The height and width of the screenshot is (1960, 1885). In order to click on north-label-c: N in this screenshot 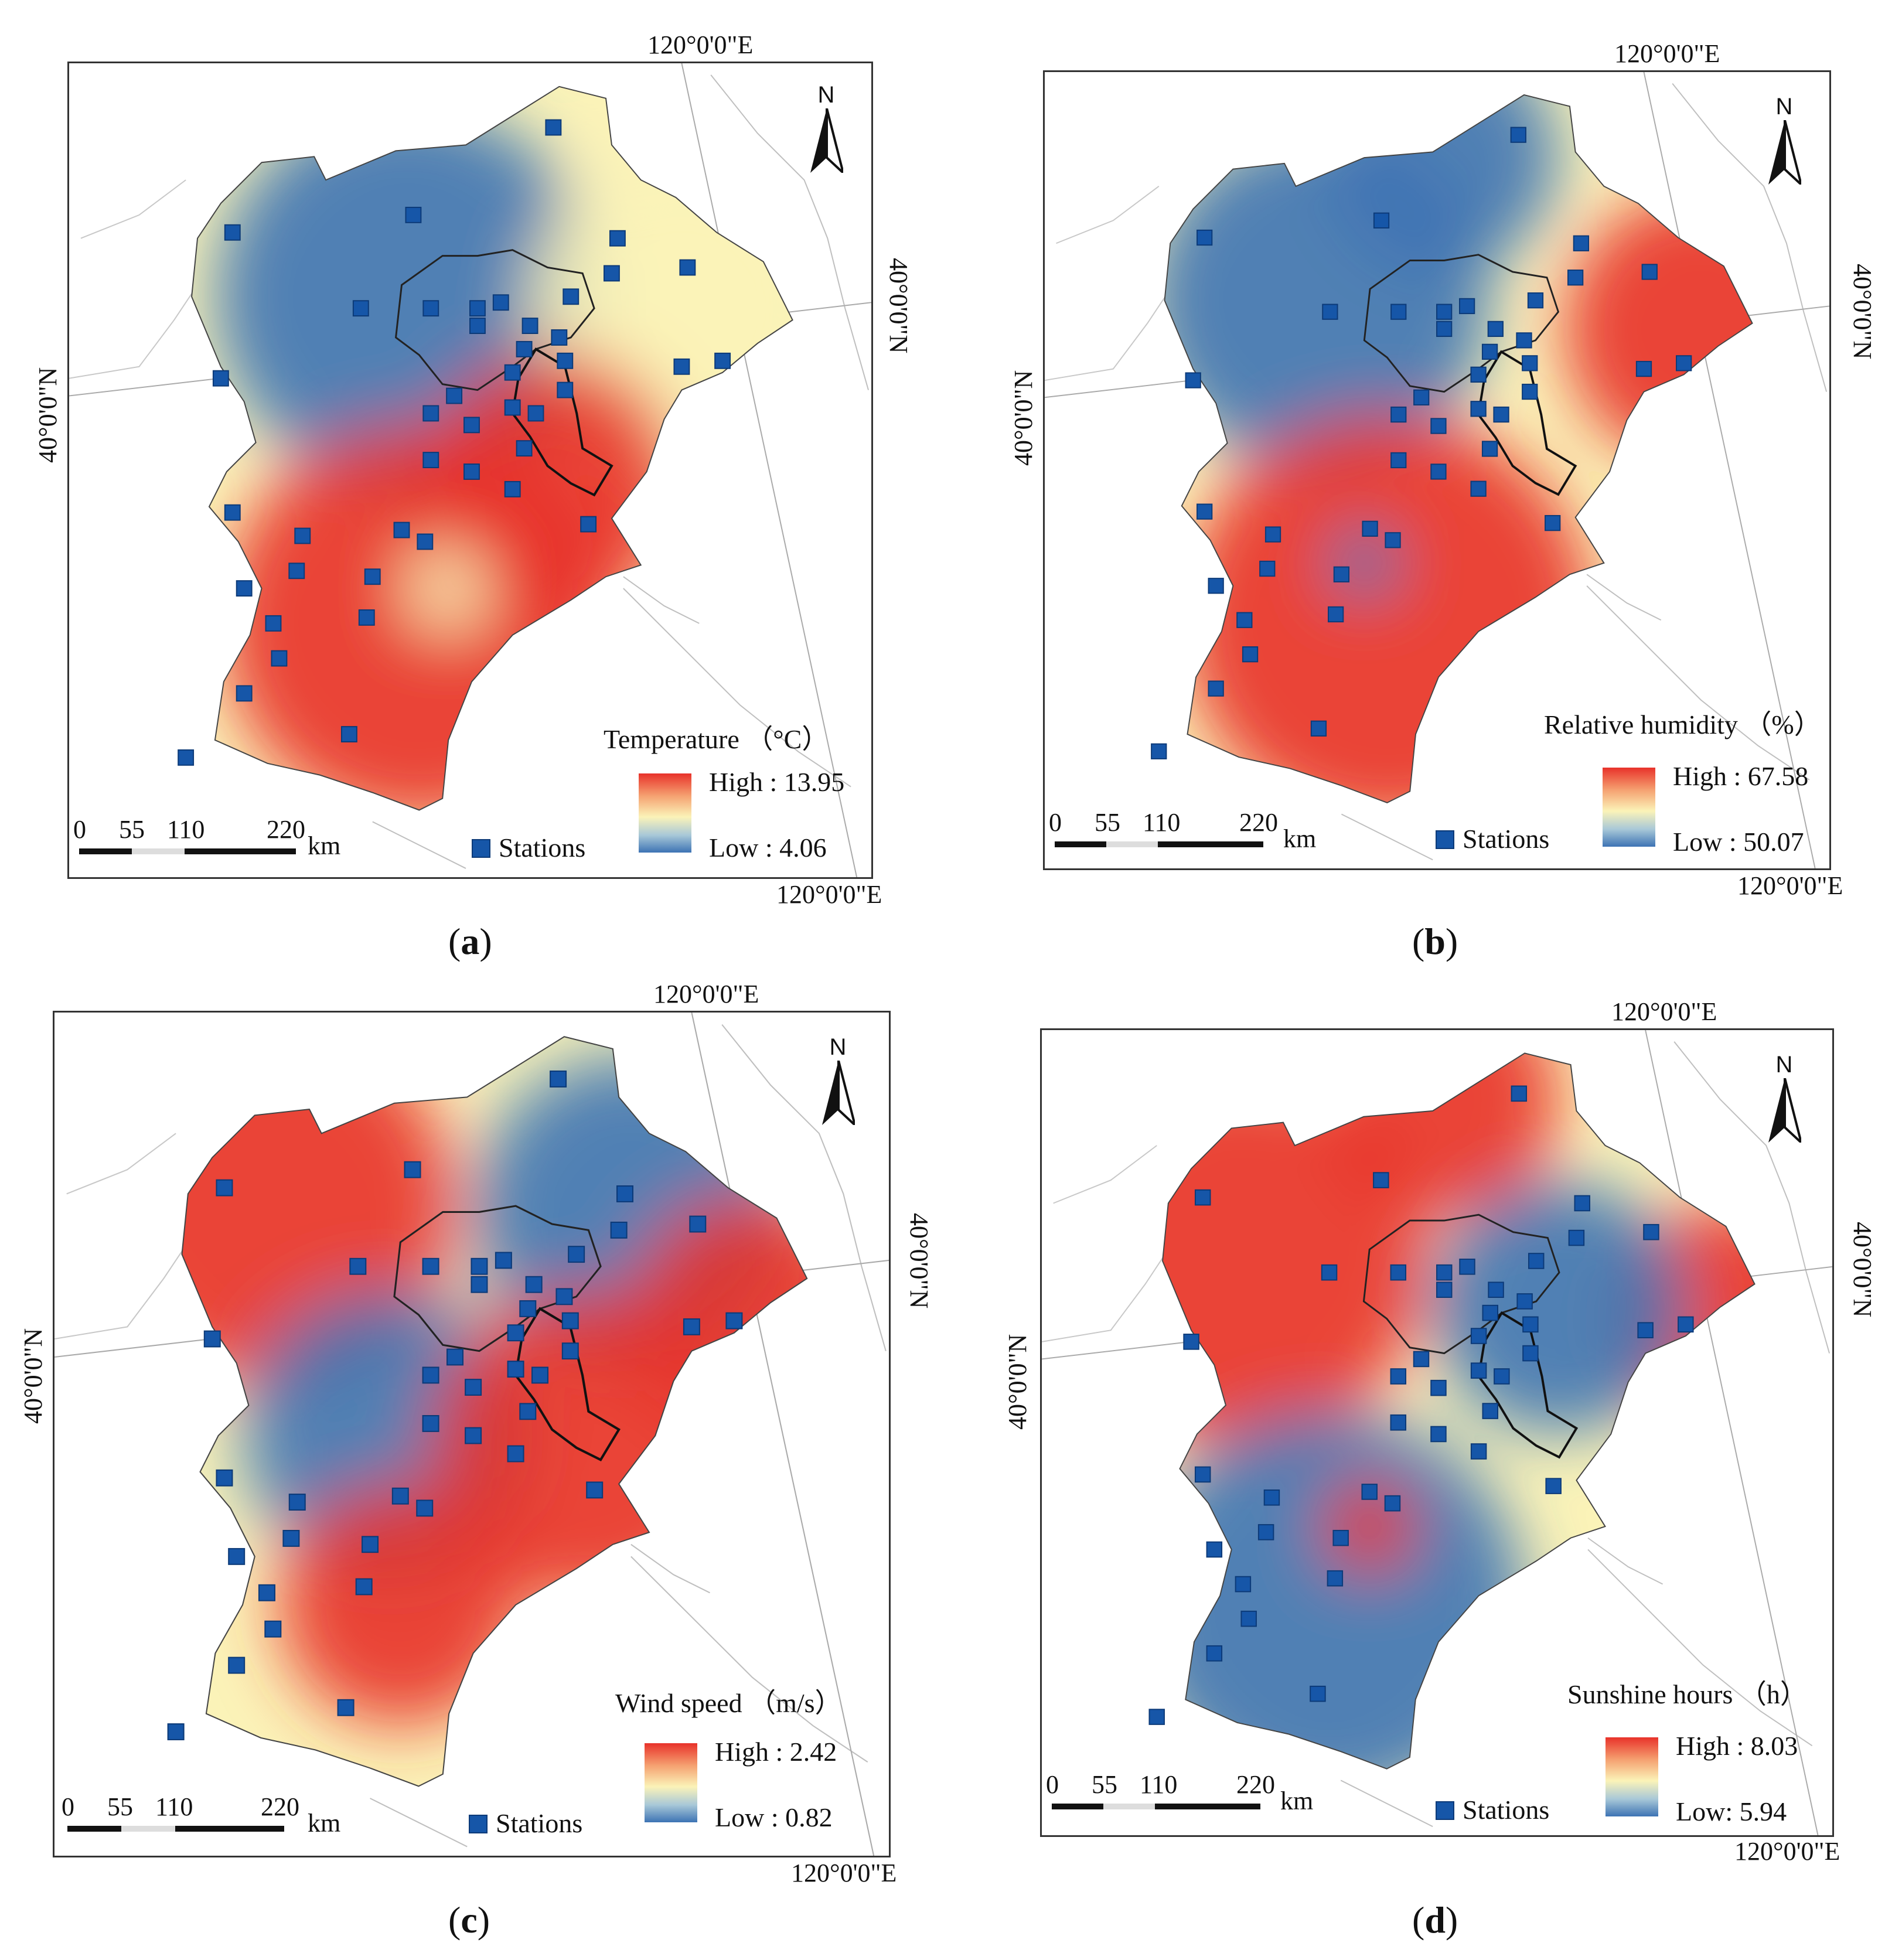, I will do `click(838, 1047)`.